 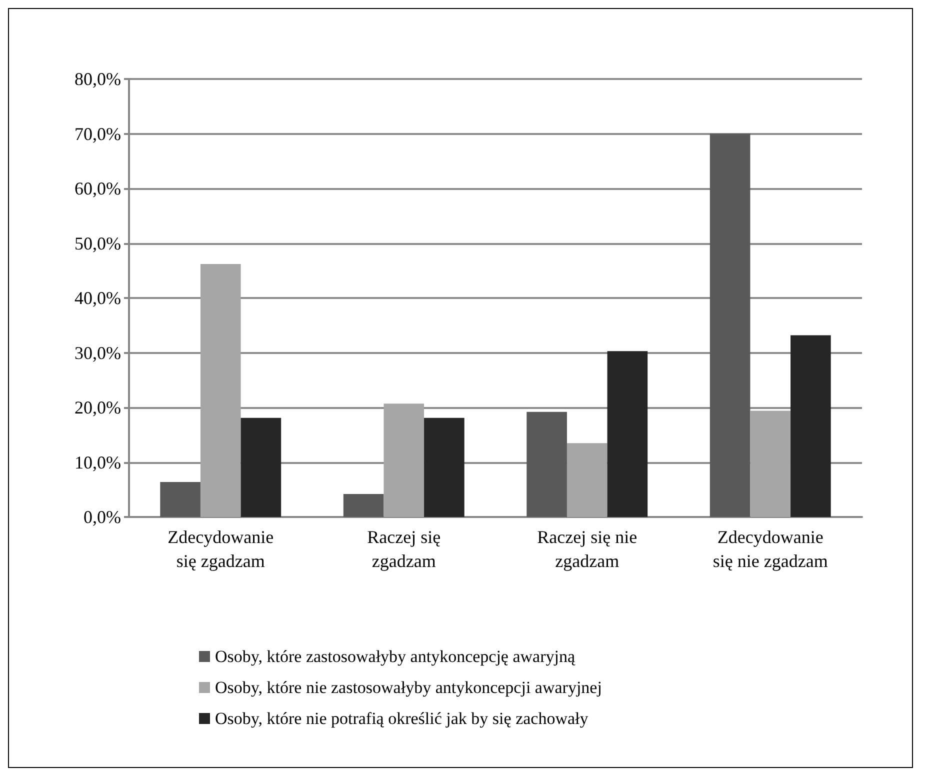 What do you see at coordinates (221, 549) in the screenshot?
I see `x-tick-label: Zdecydowanie się zgadzam` at bounding box center [221, 549].